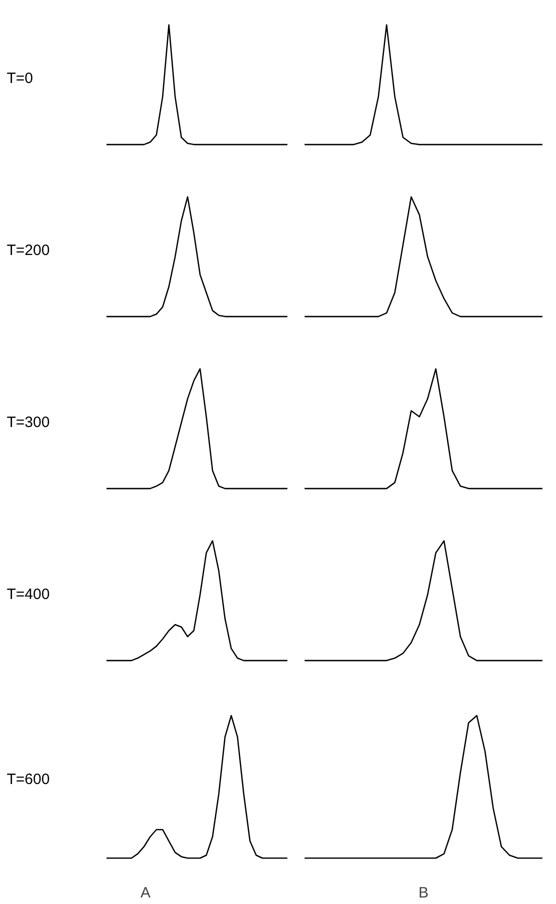 This screenshot has height=904, width=556. I want to click on text: T=200, so click(28, 251).